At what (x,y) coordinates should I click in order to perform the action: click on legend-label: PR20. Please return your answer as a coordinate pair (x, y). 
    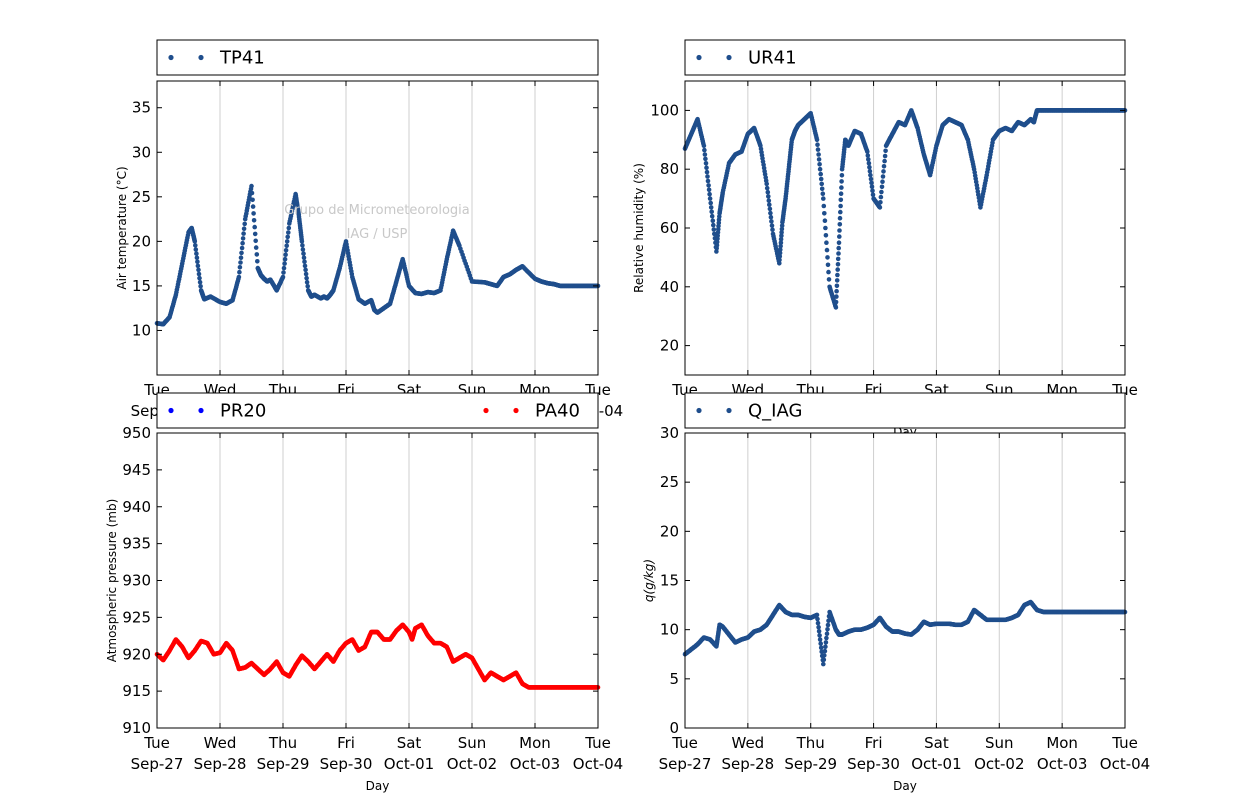
    Looking at the image, I should click on (243, 411).